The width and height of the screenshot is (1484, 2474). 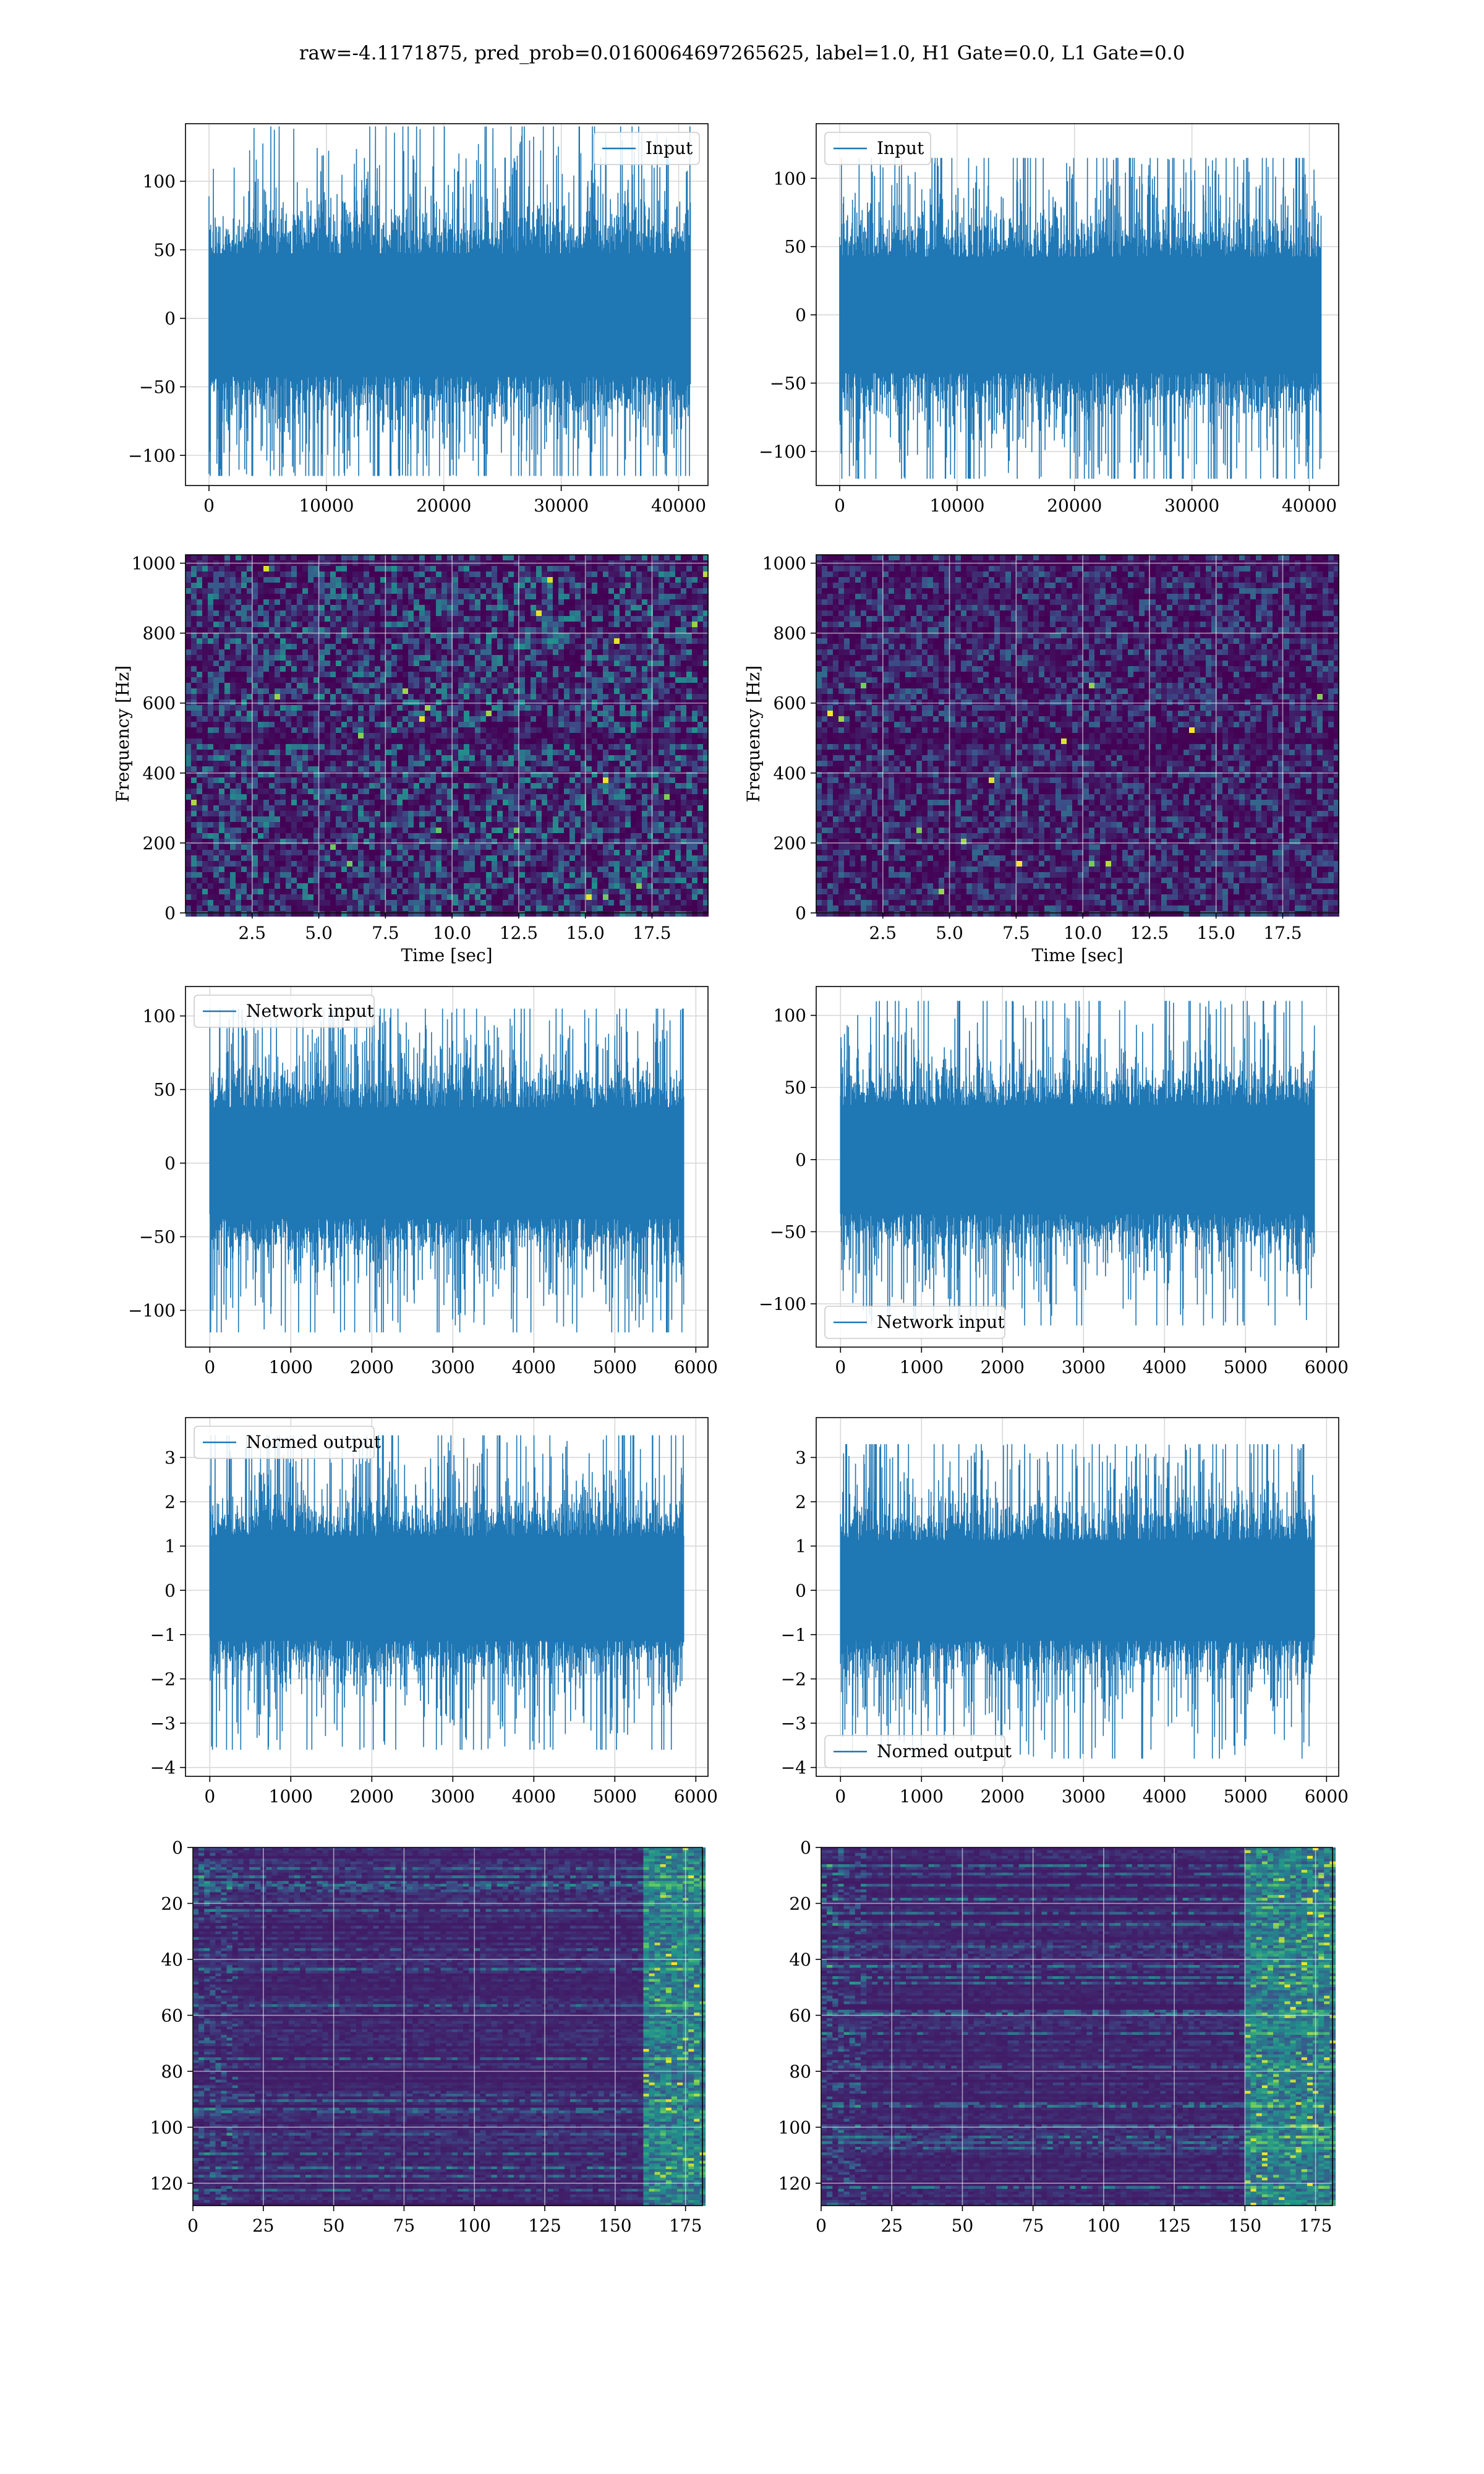 What do you see at coordinates (1077, 736) in the screenshot?
I see `l1-spectrogram-heatmap` at bounding box center [1077, 736].